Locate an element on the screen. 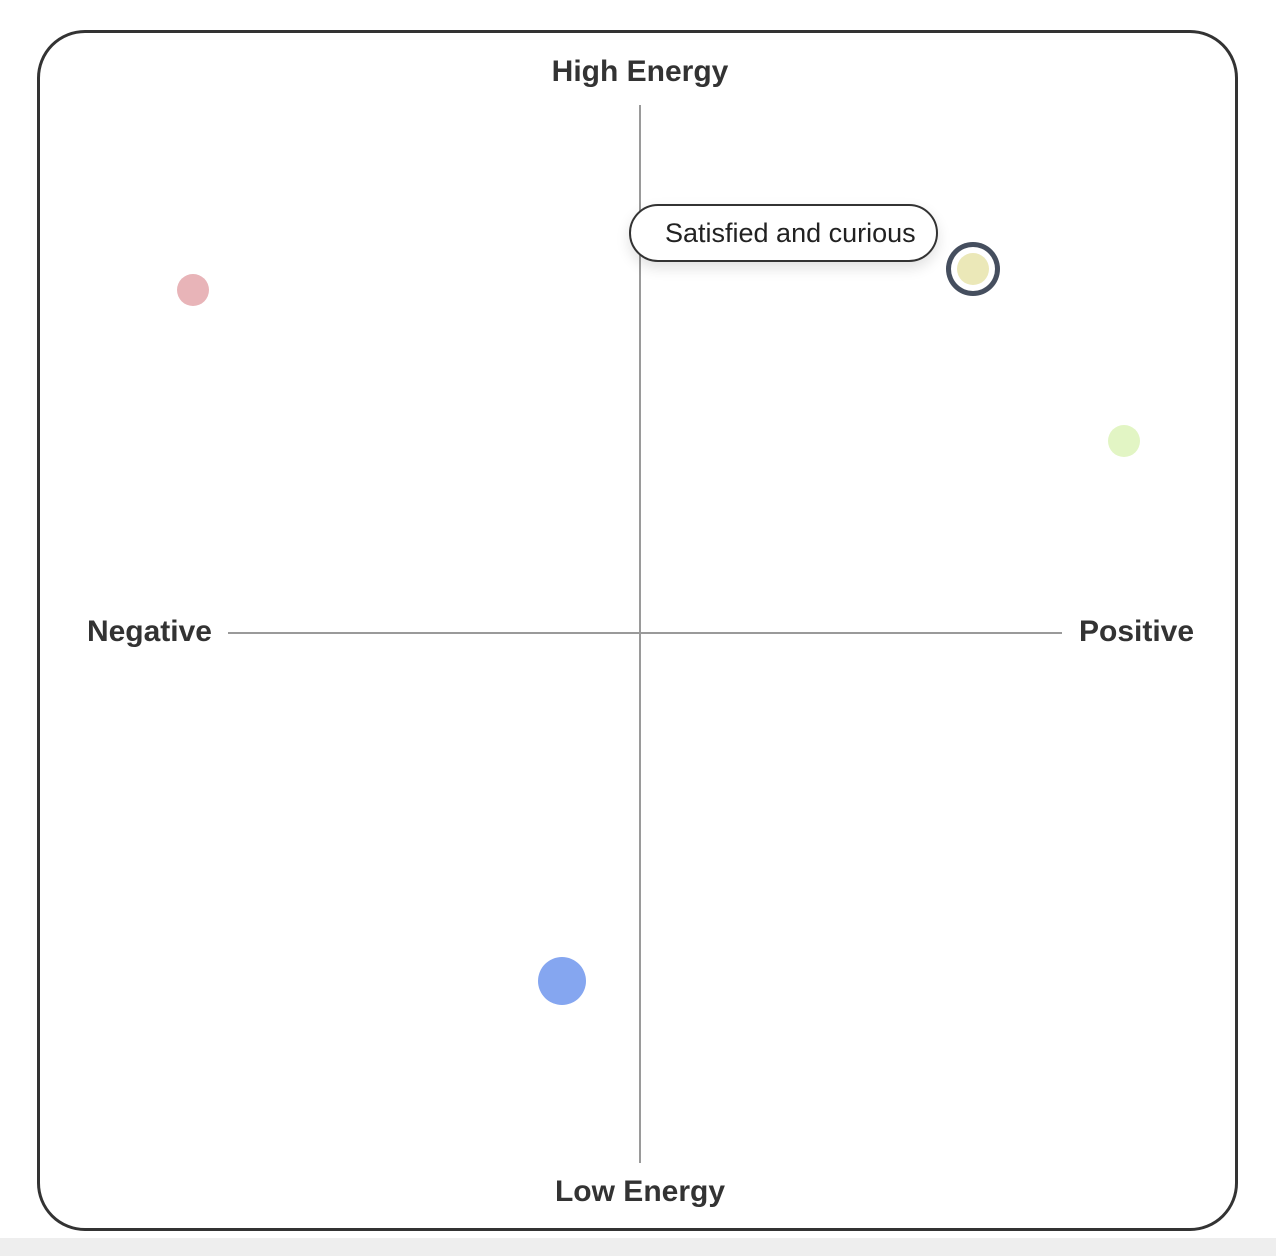  mood-tooltip: Satisfied and curious is located at coordinates (783, 233).